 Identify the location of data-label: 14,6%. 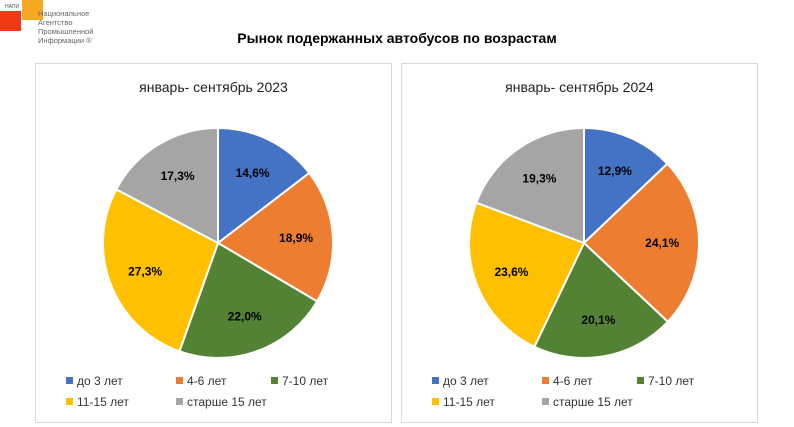
(253, 173).